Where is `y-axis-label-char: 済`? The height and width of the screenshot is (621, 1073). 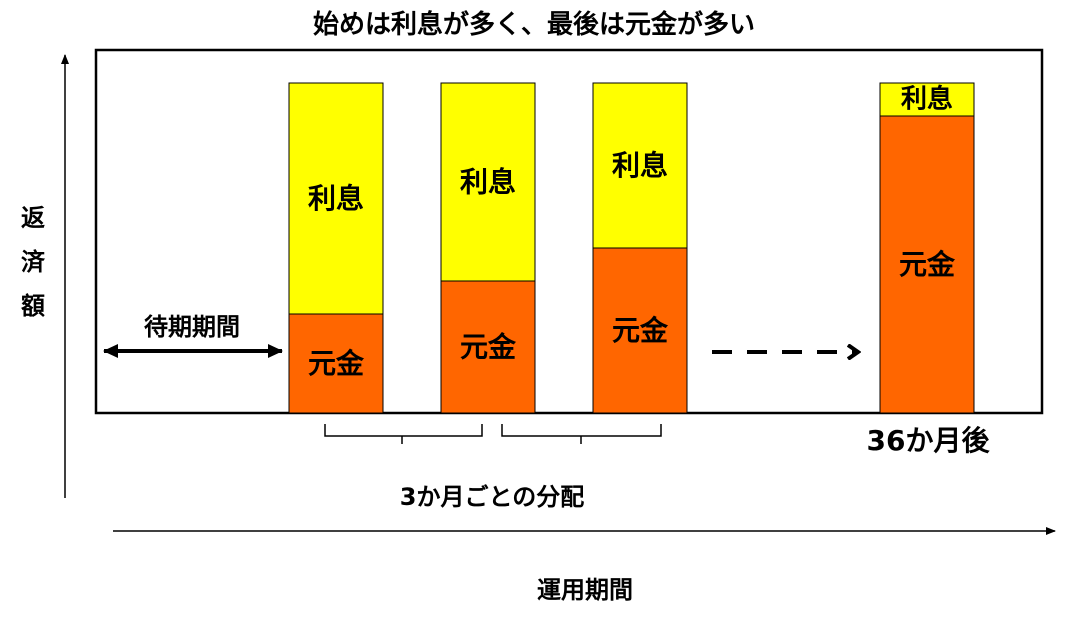 y-axis-label-char: 済 is located at coordinates (33, 262).